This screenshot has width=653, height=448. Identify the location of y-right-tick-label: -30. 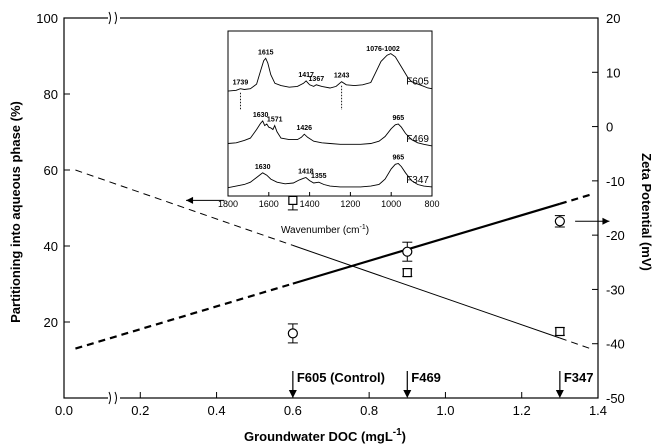
(615, 289).